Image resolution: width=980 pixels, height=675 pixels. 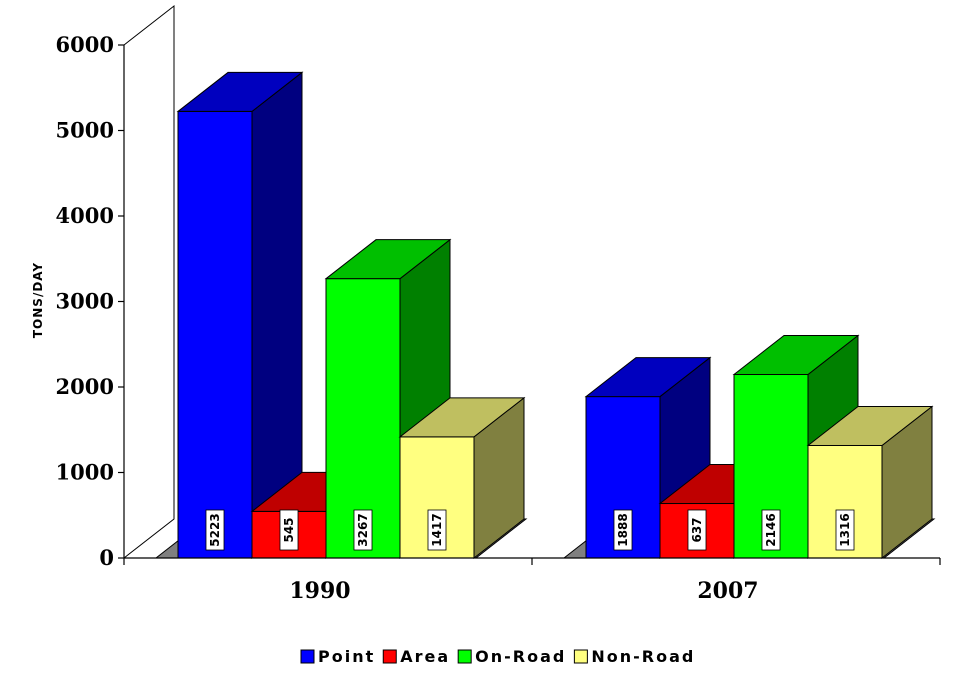 I want to click on legend-box, so click(x=530, y=657).